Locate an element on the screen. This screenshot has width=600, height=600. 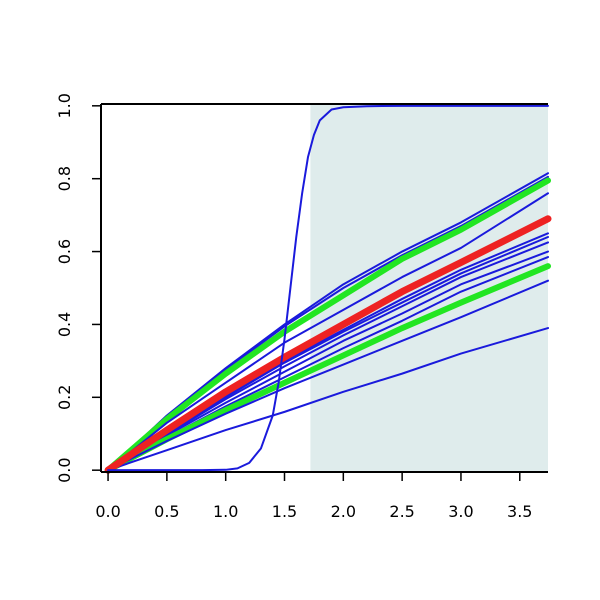
y-tick-label: 0.6 is located at coordinates (64, 251).